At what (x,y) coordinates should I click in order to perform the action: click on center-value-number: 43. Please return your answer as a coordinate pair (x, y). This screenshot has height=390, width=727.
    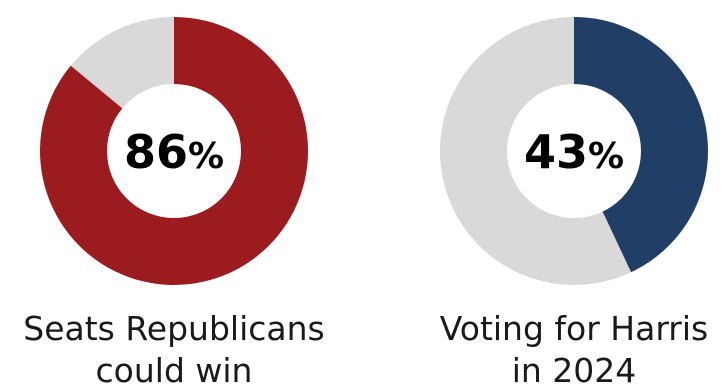
    Looking at the image, I should click on (556, 152).